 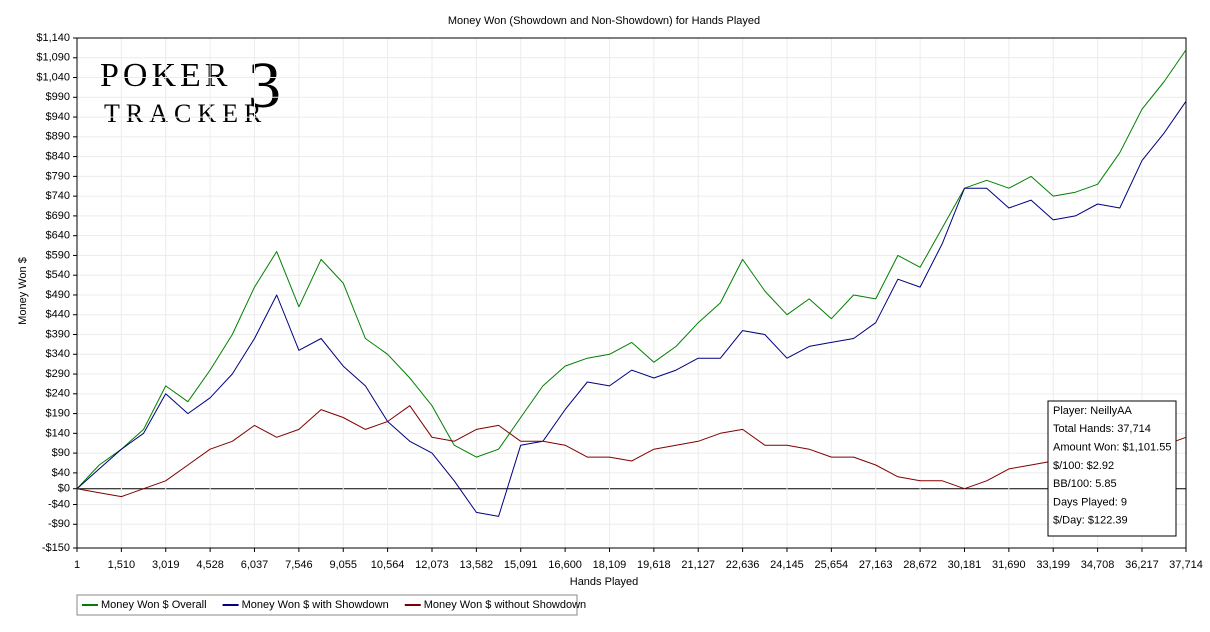 What do you see at coordinates (698, 565) in the screenshot?
I see `x-tick-label: 21,127` at bounding box center [698, 565].